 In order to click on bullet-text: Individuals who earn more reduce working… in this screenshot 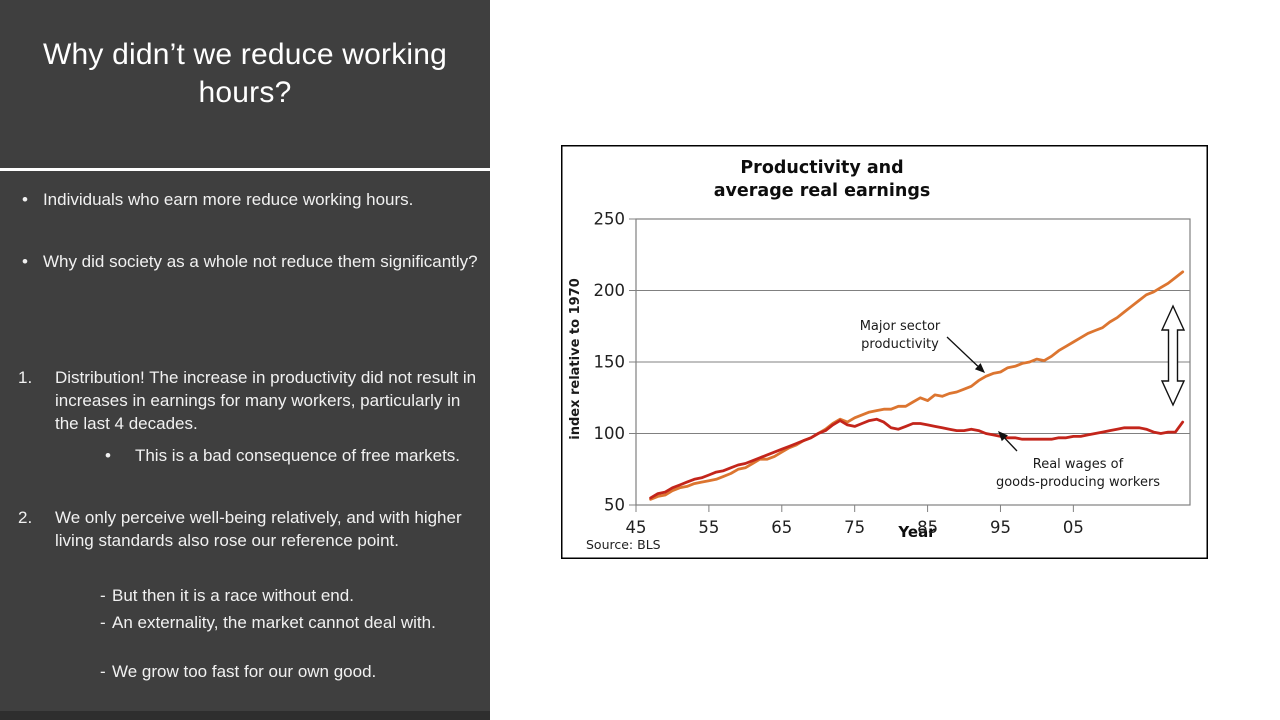, I will do `click(228, 199)`.